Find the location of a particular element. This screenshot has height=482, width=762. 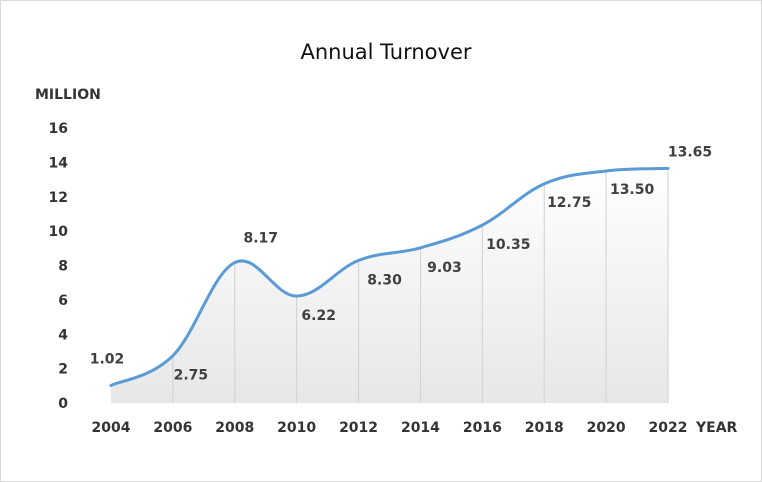

data-label: 6.22 is located at coordinates (318, 316).